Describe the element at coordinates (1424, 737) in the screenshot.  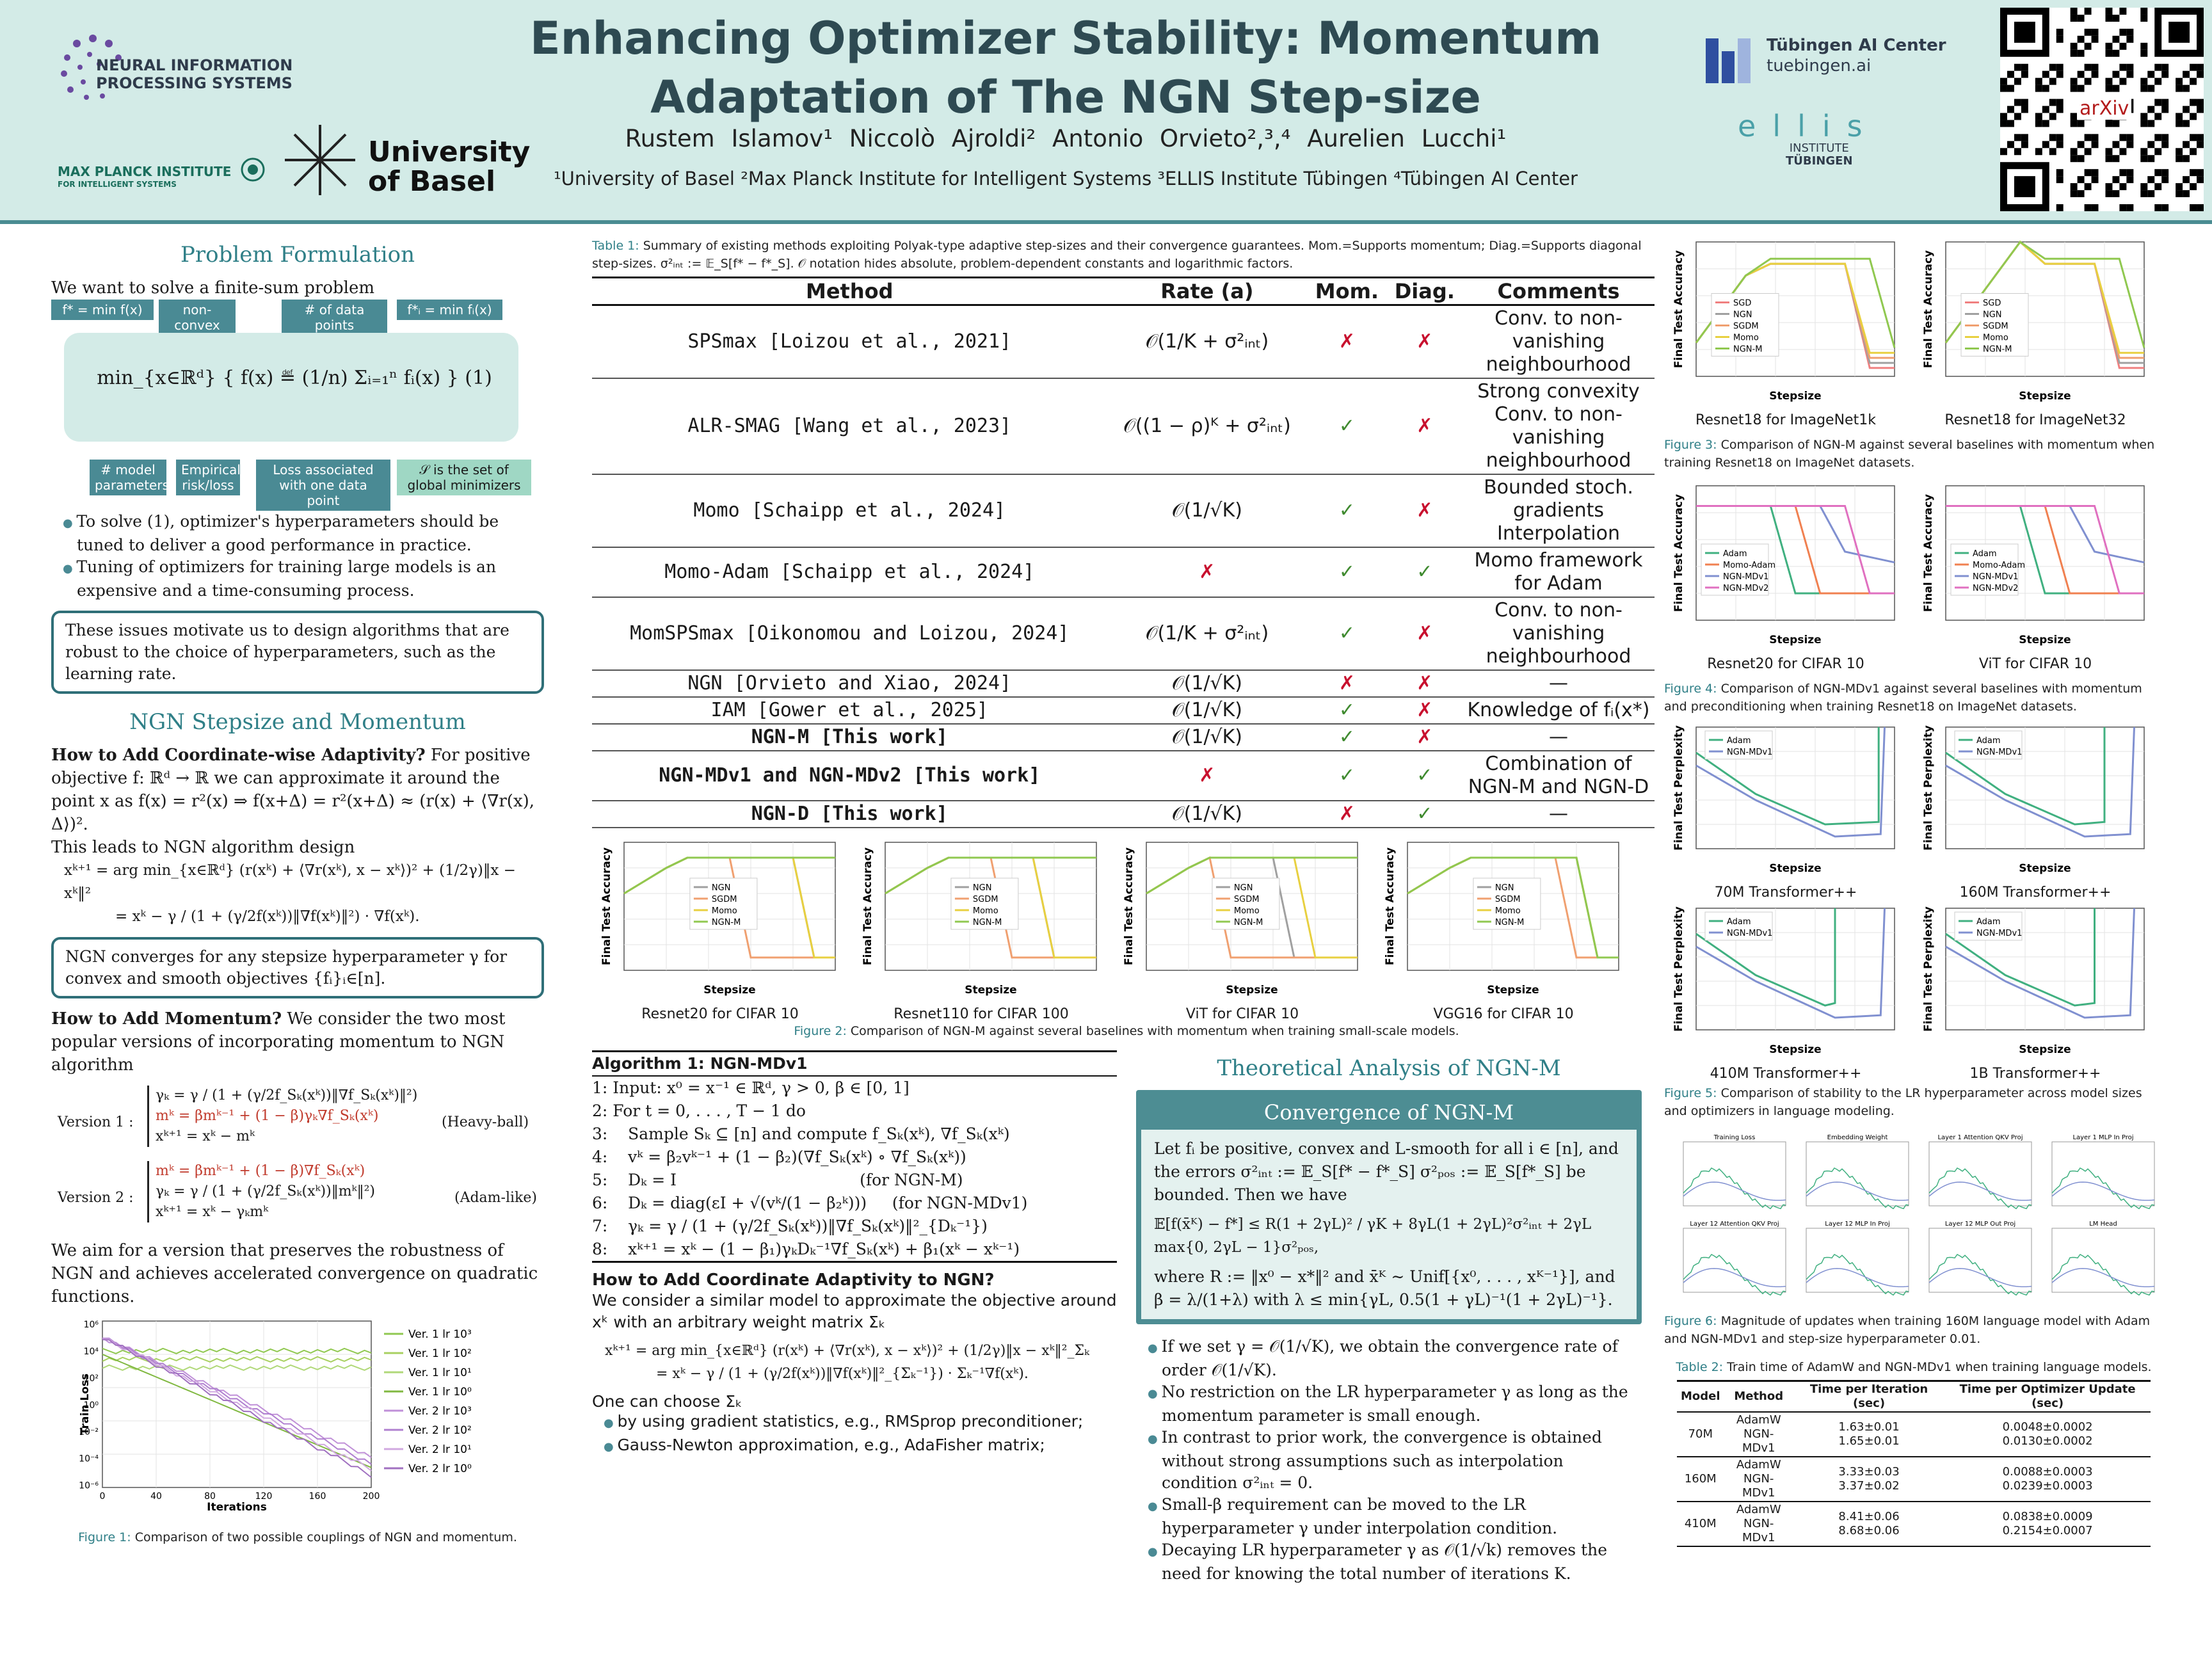
I see `td-diag: ✗` at that location.